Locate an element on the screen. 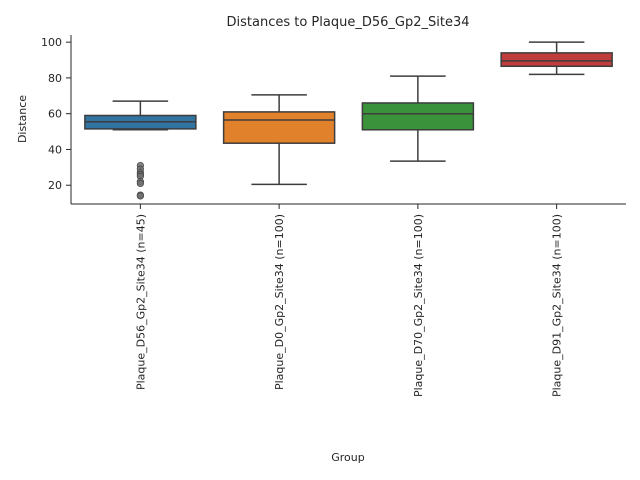 The height and width of the screenshot is (480, 640). y-tick-label: 100 is located at coordinates (51, 42).